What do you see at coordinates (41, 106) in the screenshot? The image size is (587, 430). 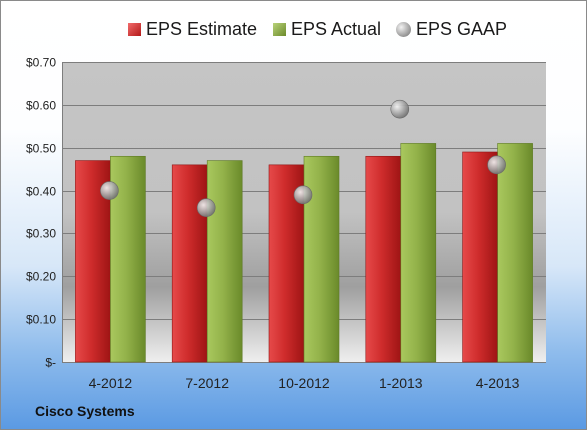 I see `y-tick-label: $0.60` at bounding box center [41, 106].